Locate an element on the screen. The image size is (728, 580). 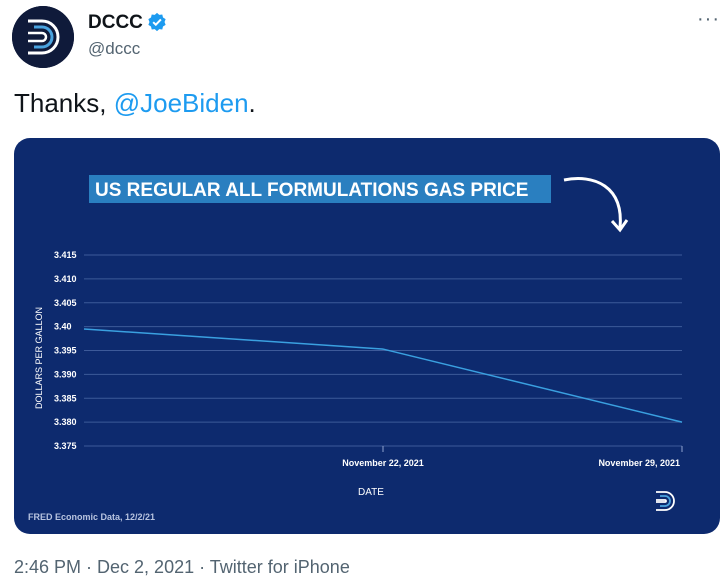
tweet-text-prefix: Thanks, is located at coordinates (64, 103).